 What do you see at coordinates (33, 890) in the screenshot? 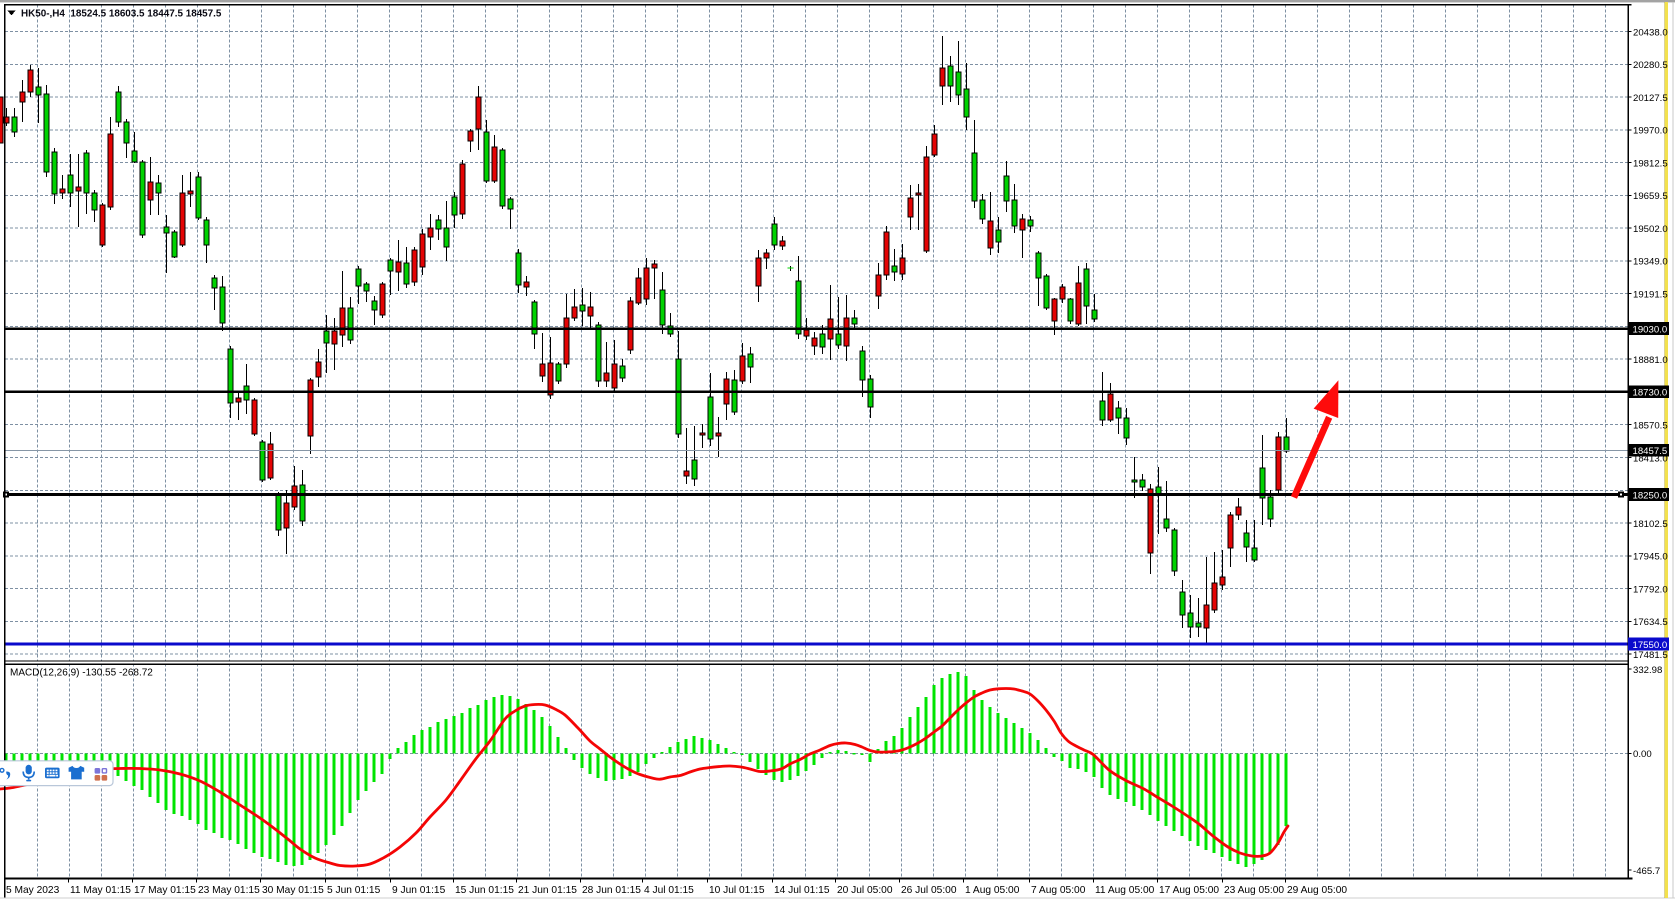
I see `svg-text: 5 May 2023` at bounding box center [33, 890].